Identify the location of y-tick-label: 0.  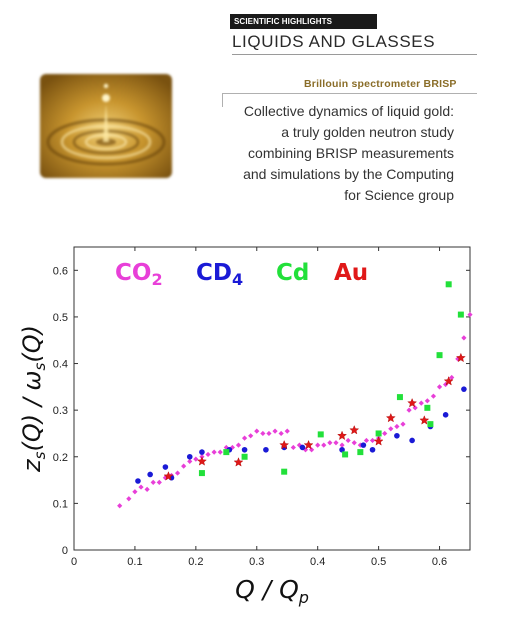
(65, 551).